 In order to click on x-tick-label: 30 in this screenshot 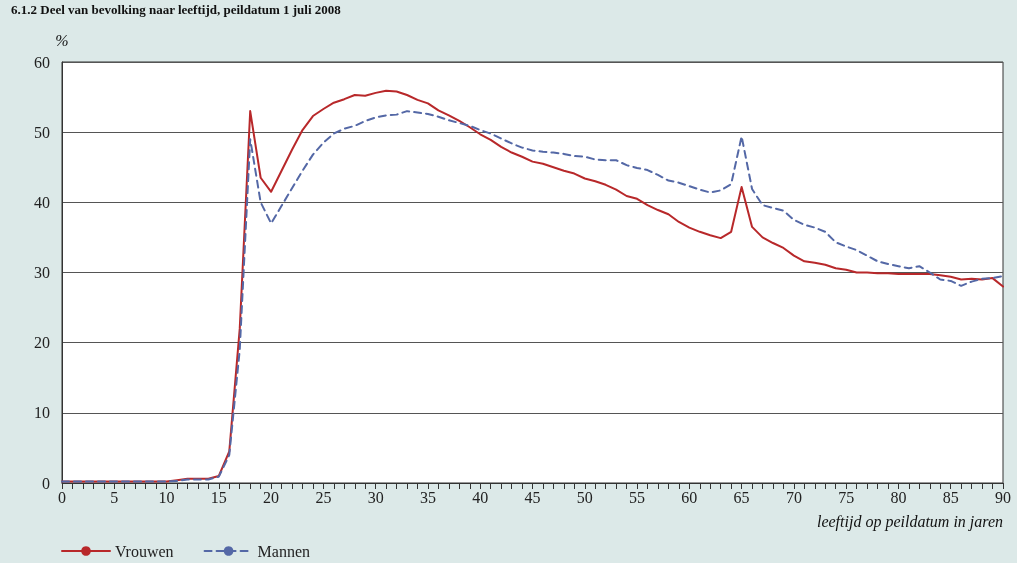, I will do `click(375, 497)`.